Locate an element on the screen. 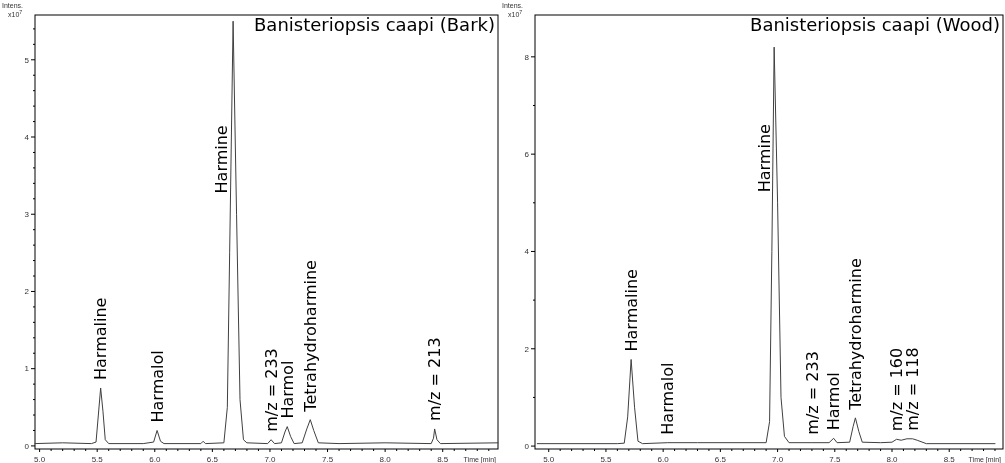  y-tick-label: 3 is located at coordinates (27, 215).